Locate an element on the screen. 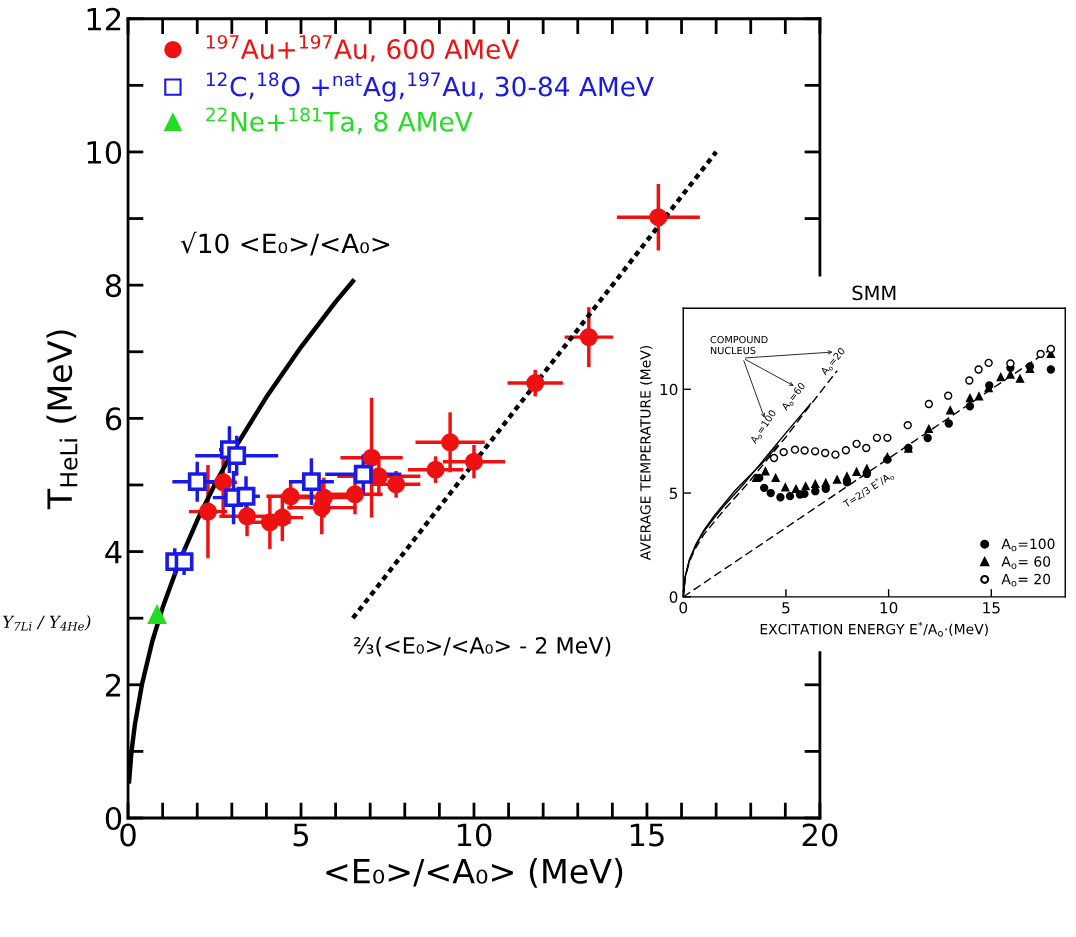  x-tick-label: 20 is located at coordinates (820, 835).